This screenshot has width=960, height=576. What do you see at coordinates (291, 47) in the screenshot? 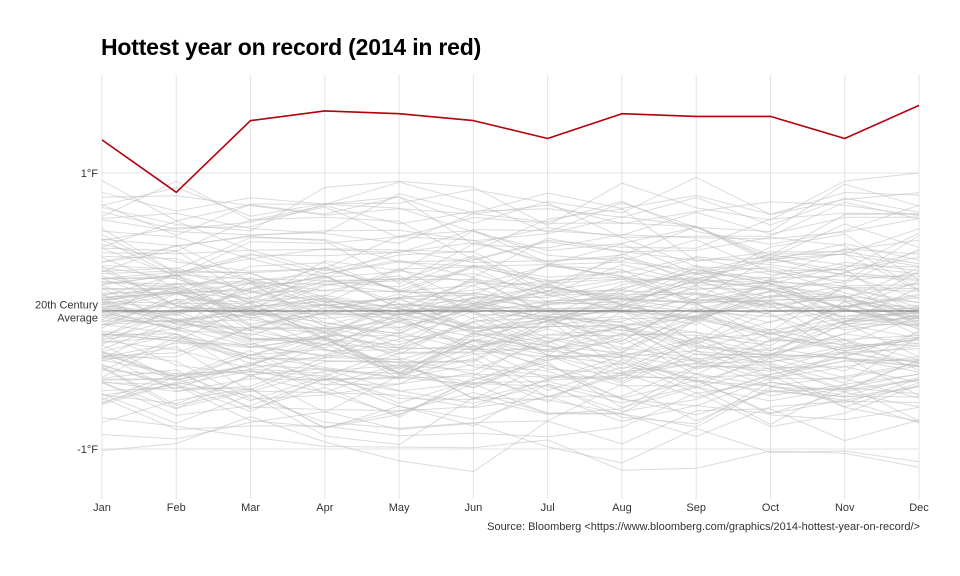
I see `chart-title: Hottest year on record (2014 in red)` at bounding box center [291, 47].